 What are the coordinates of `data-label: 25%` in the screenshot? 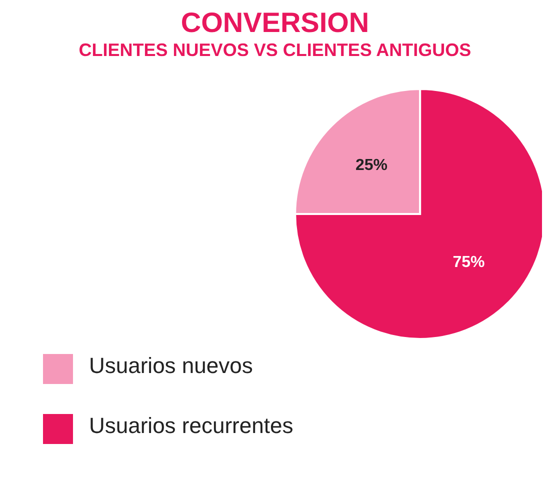 It's located at (371, 165).